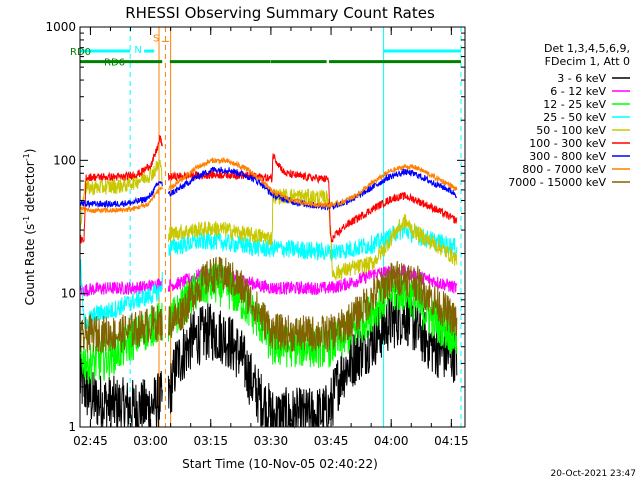 Image resolution: width=640 pixels, height=480 pixels. What do you see at coordinates (80, 52) in the screenshot?
I see `state-bar-label-rd0: RD0` at bounding box center [80, 52].